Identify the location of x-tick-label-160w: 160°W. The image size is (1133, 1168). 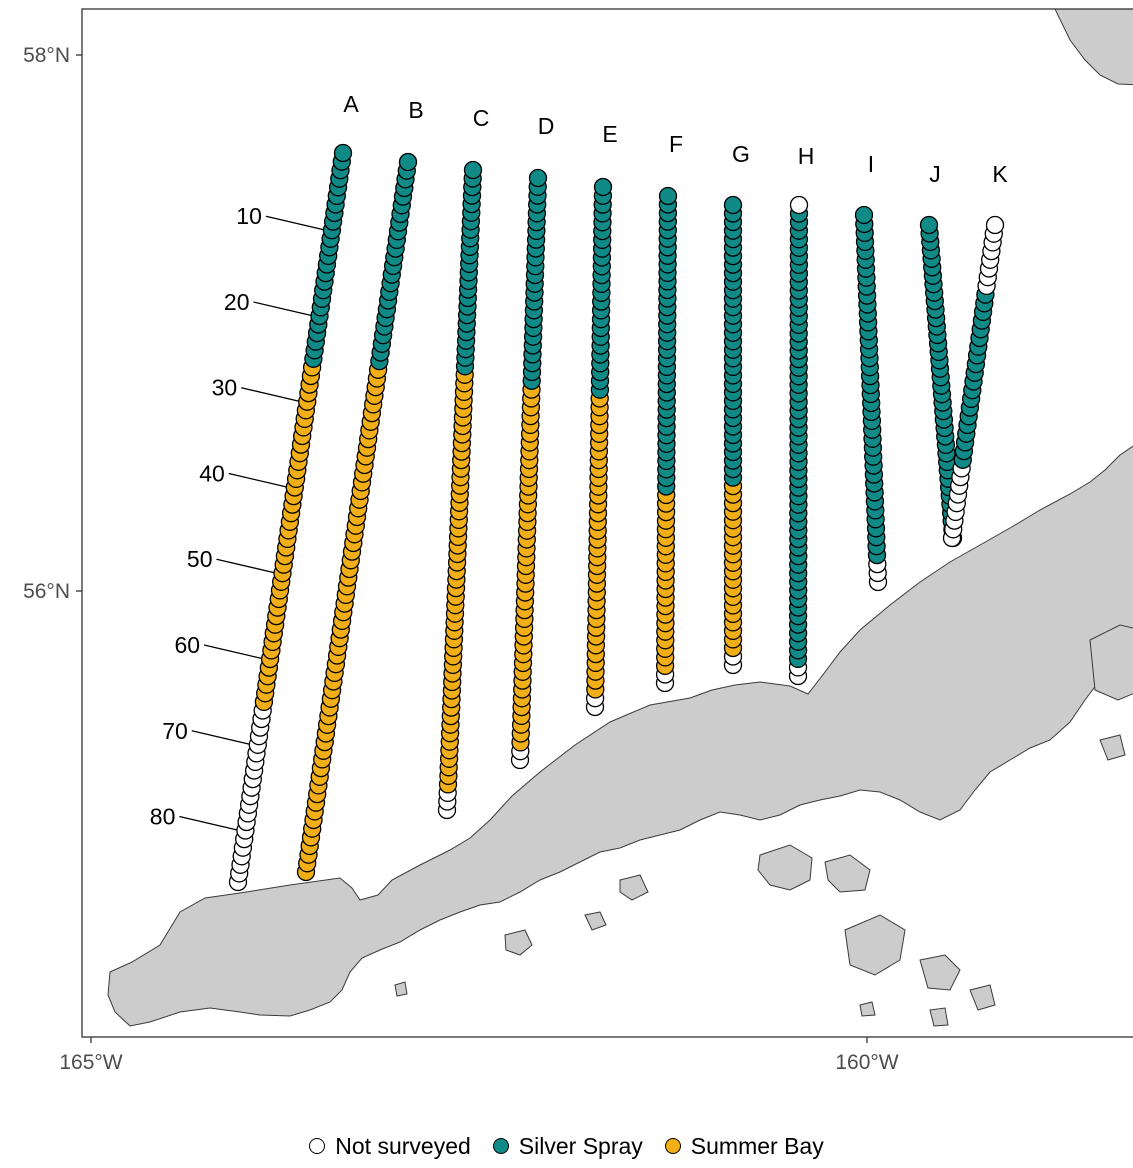
(866, 1062).